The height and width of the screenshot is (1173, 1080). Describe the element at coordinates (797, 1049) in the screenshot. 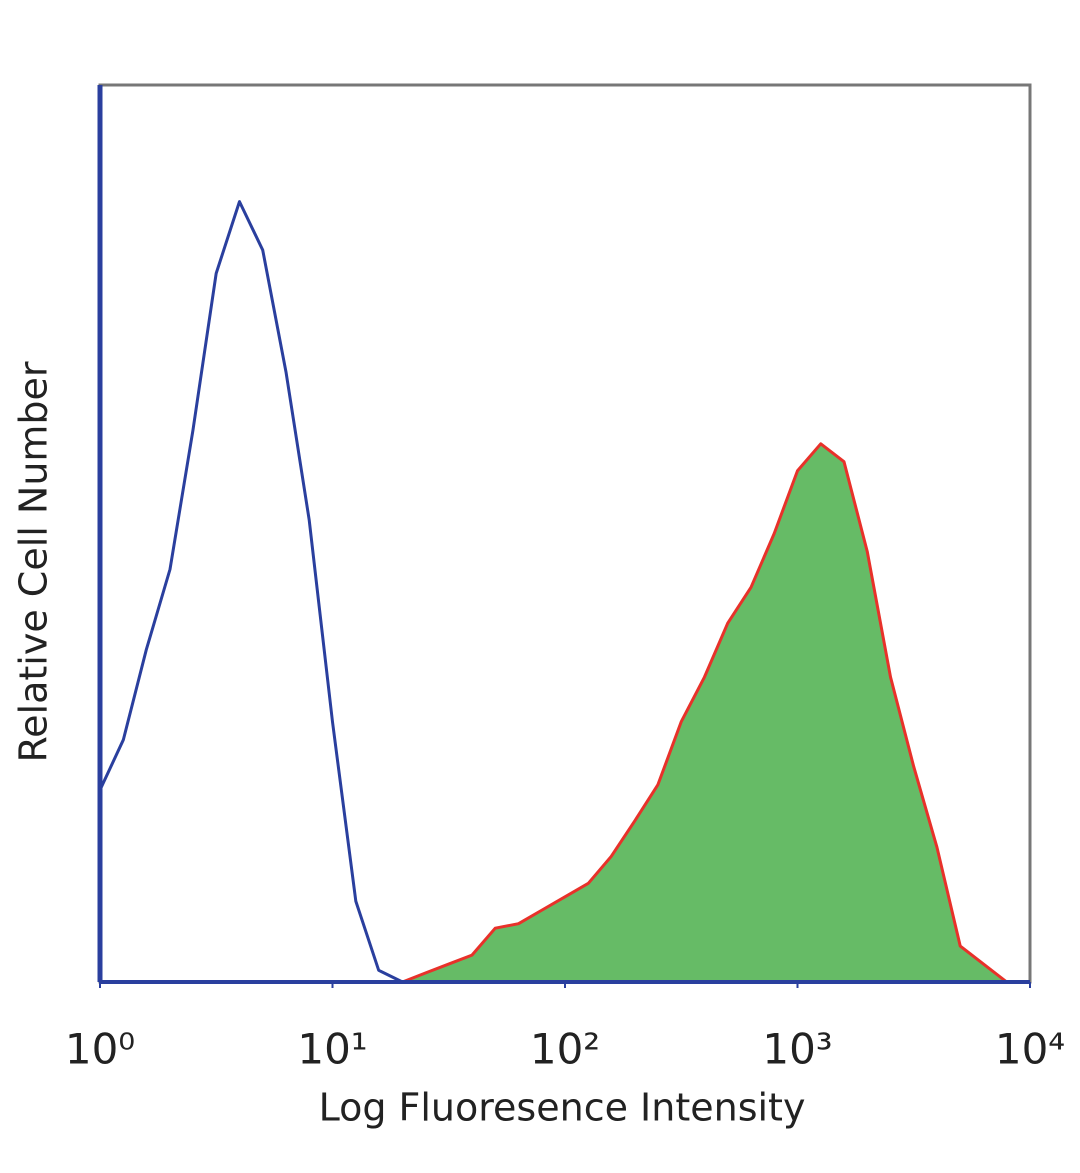

I see `x-tick-label: 10³` at that location.